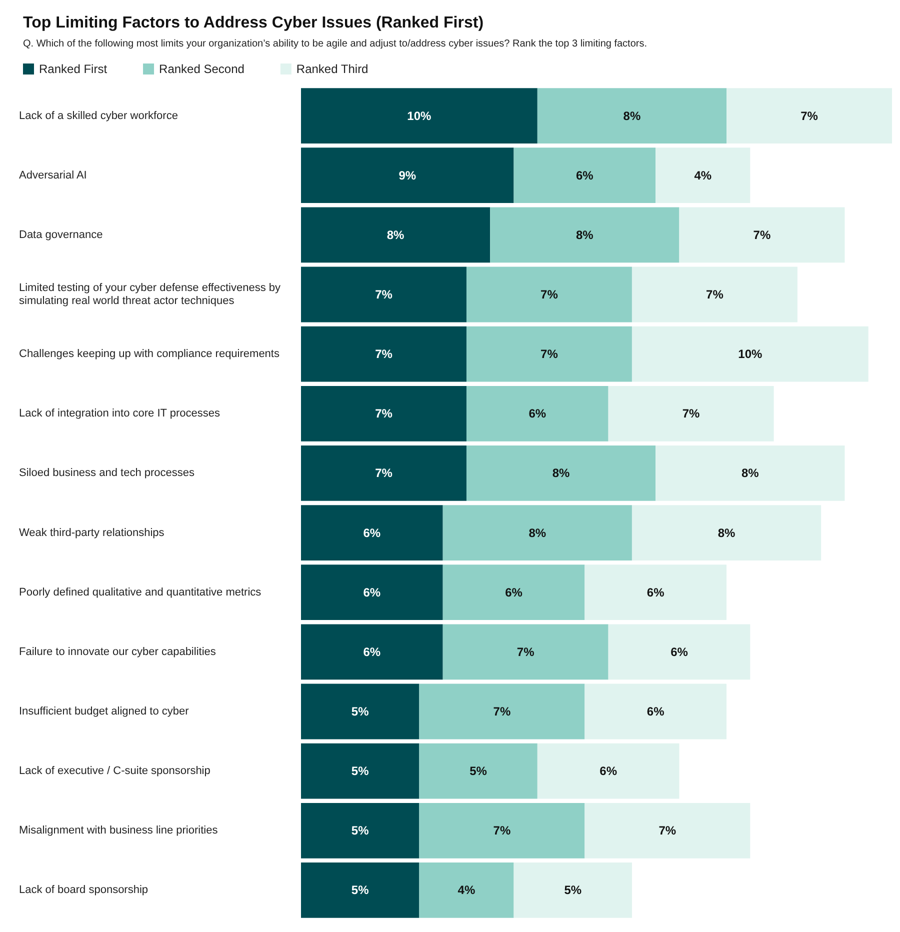 The height and width of the screenshot is (932, 900). Describe the element at coordinates (119, 414) in the screenshot. I see `y-tick-label: Lack of integration into core IT processes` at that location.